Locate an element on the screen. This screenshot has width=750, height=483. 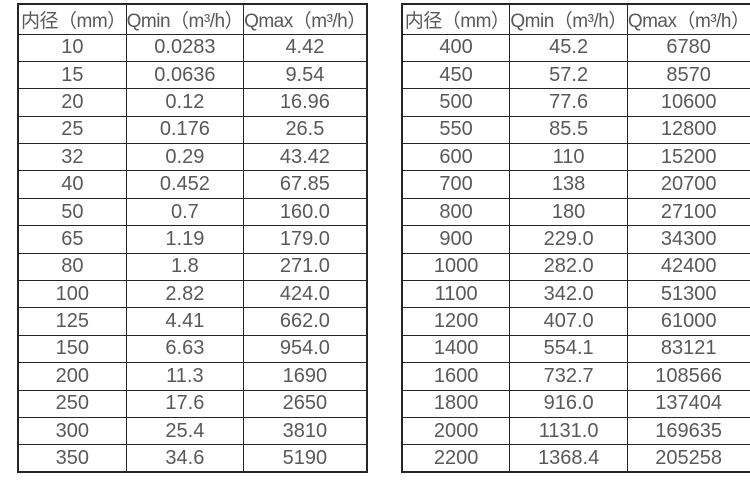
table-cell: 42400 is located at coordinates (688, 267).